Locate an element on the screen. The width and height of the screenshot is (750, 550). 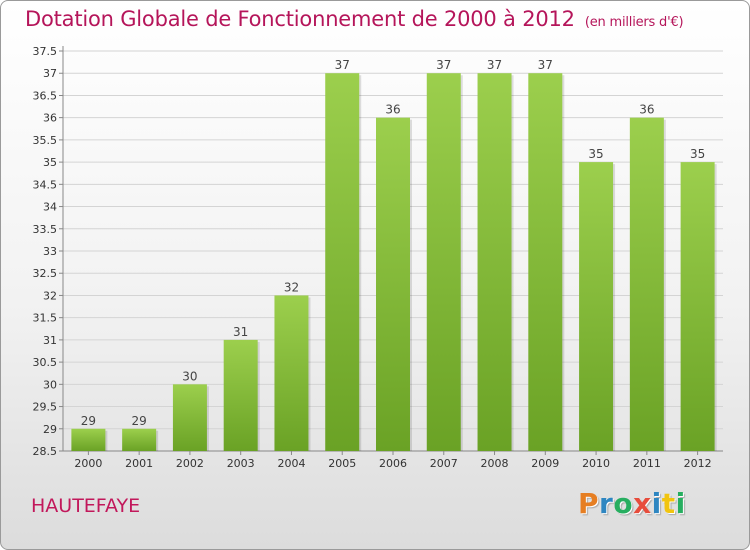
x-tick-label: 2000 is located at coordinates (88, 463).